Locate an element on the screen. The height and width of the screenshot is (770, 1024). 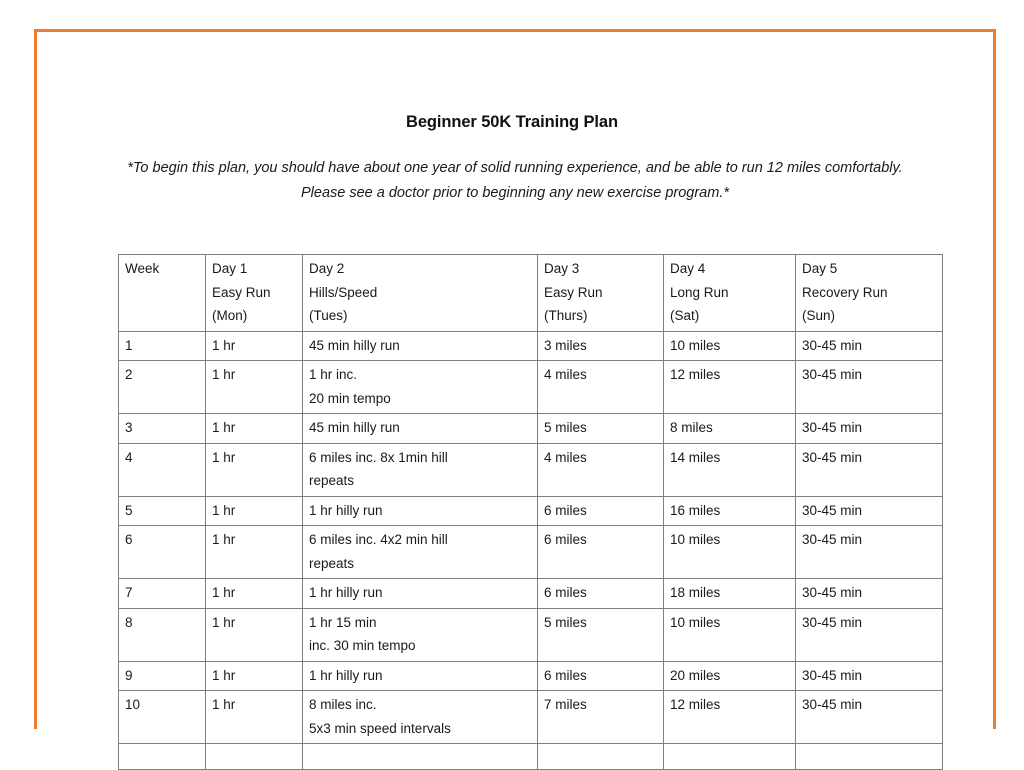
column-header-day-4: Day 4 Long Run (Sat) is located at coordinates (729, 293).